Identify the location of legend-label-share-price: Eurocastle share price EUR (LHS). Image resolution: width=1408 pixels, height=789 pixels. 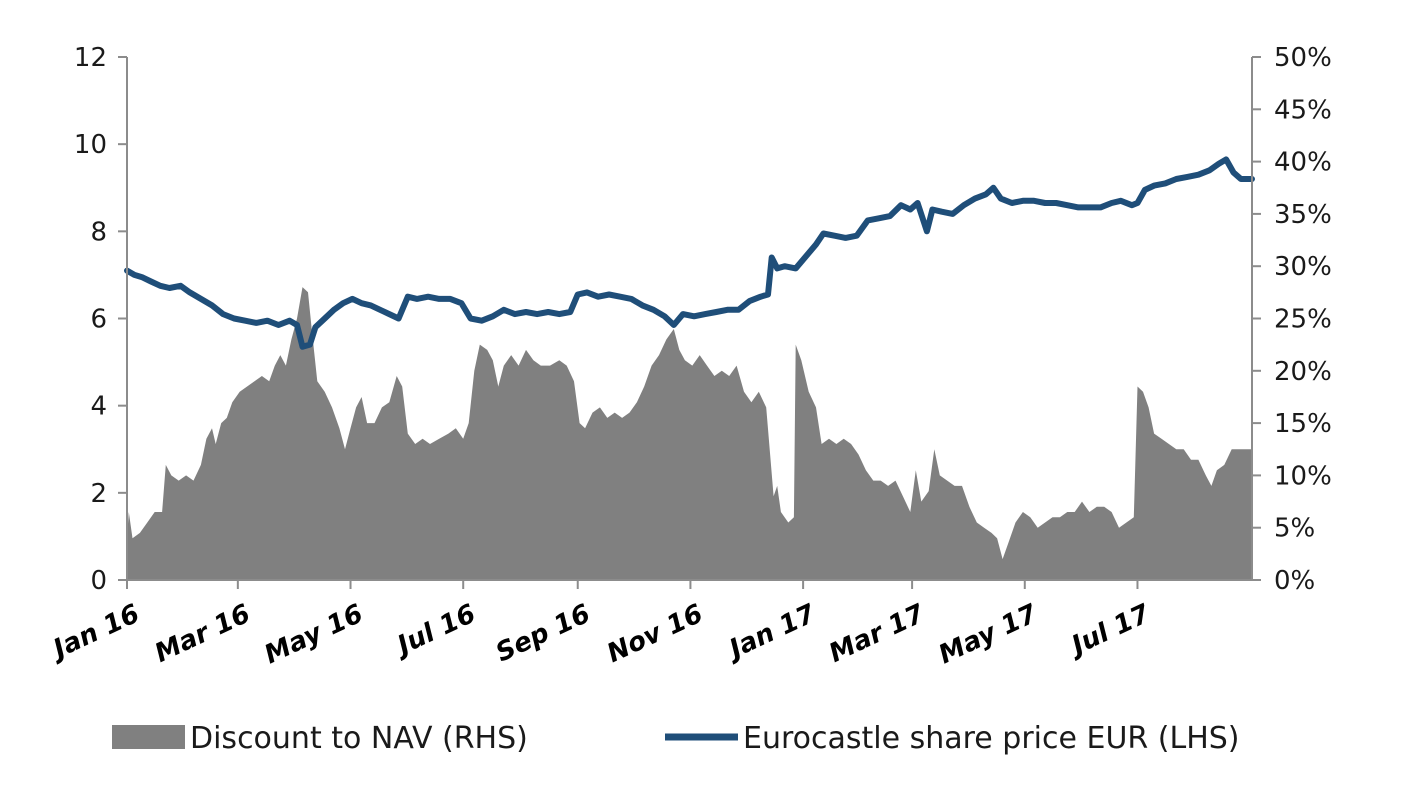
(991, 738).